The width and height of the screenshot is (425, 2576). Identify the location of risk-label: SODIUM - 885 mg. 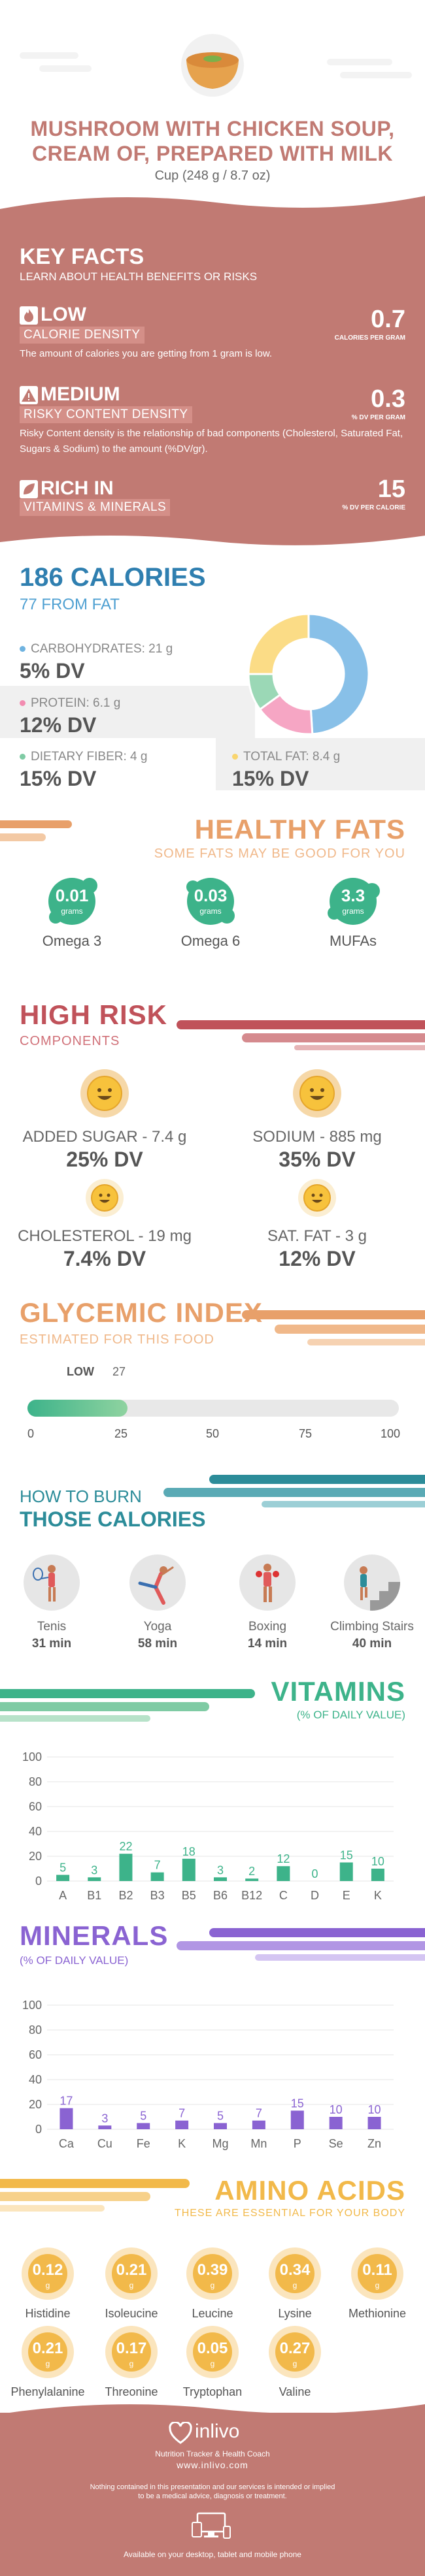
(317, 1137).